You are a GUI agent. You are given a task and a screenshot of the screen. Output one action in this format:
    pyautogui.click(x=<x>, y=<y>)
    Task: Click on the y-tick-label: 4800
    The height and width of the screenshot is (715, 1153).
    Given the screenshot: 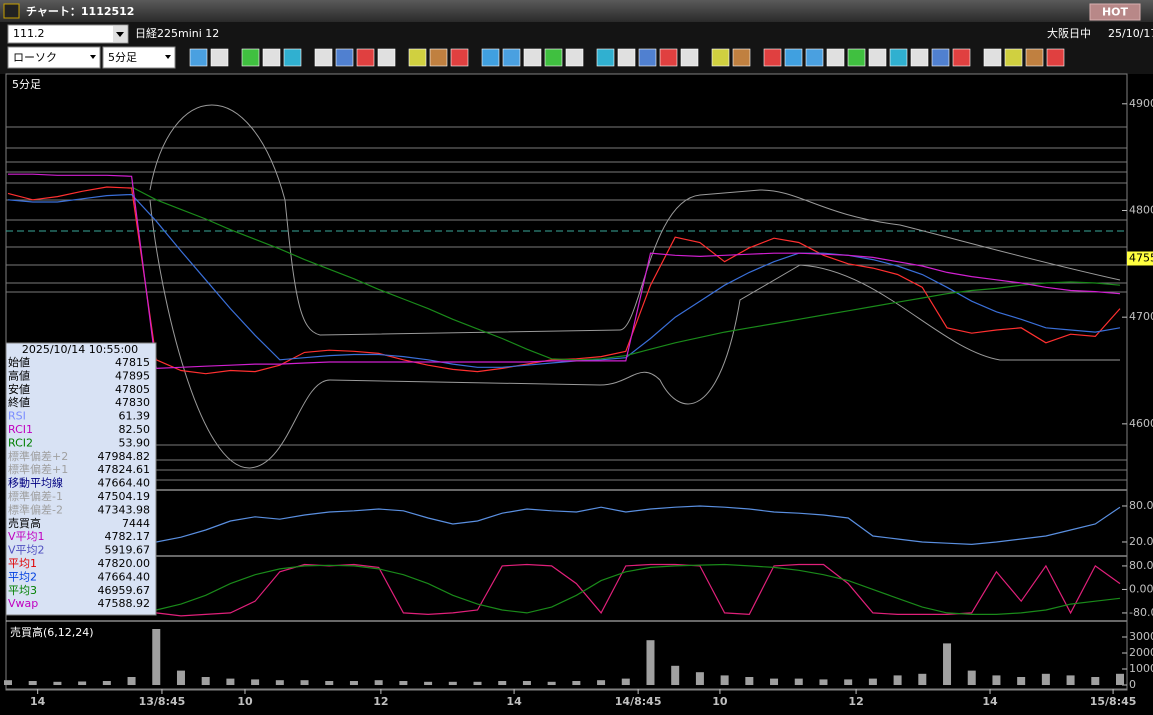 What is the action you would take?
    pyautogui.click(x=1141, y=209)
    